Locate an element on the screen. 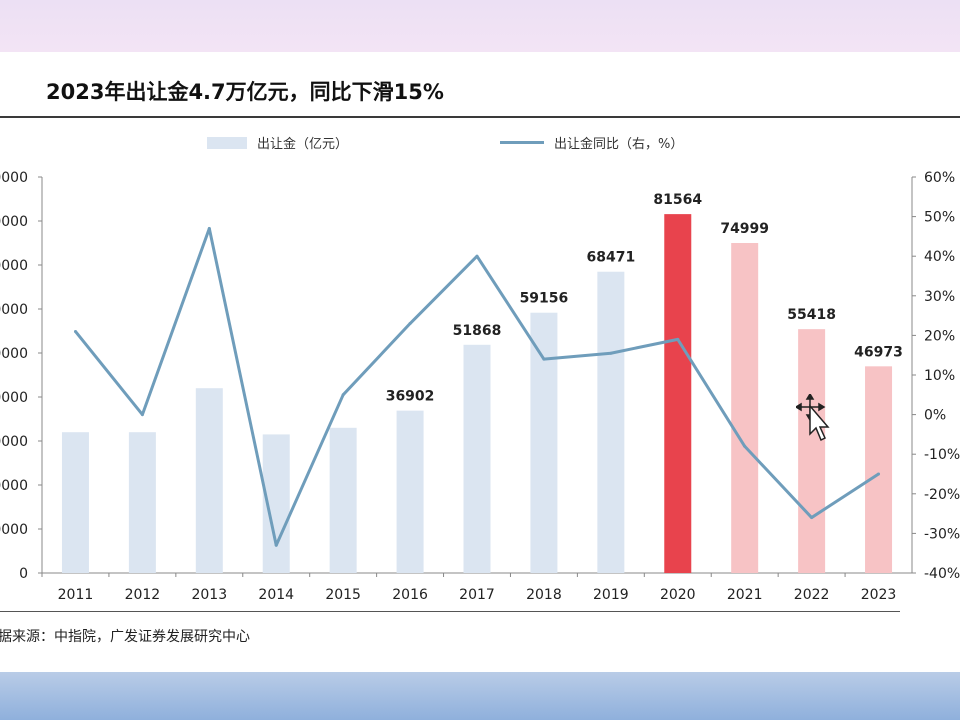  yoy-point-2011 is located at coordinates (75, 331).